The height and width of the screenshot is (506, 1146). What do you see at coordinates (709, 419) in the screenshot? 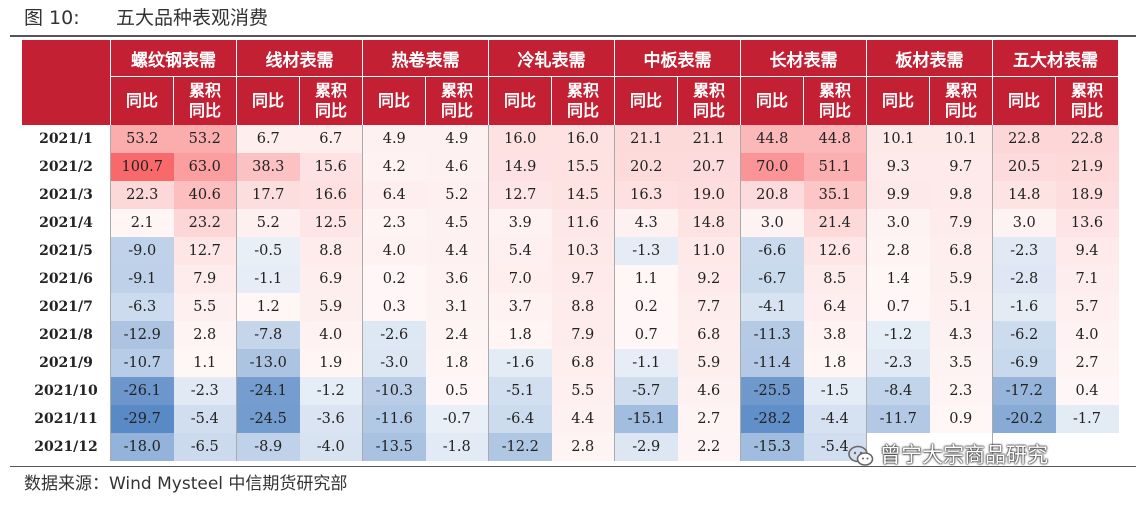
I see `cumulative-yoy-cell: 2.7` at bounding box center [709, 419].